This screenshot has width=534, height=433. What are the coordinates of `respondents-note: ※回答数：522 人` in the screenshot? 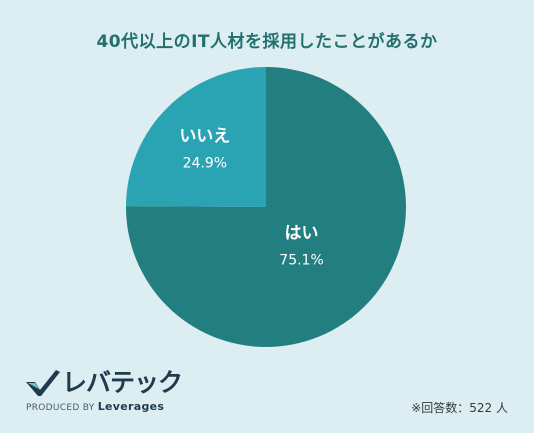 It's located at (459, 408).